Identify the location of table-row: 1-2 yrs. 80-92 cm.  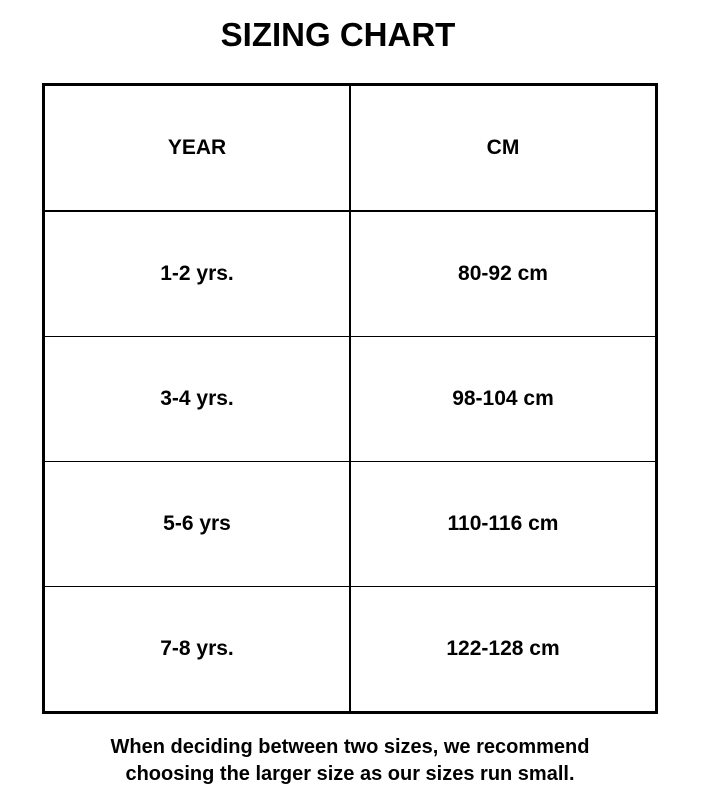
(350, 273).